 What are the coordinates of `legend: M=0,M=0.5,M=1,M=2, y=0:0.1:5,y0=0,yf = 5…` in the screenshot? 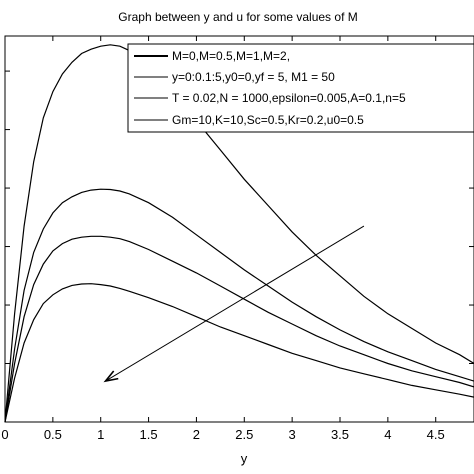 It's located at (300, 88).